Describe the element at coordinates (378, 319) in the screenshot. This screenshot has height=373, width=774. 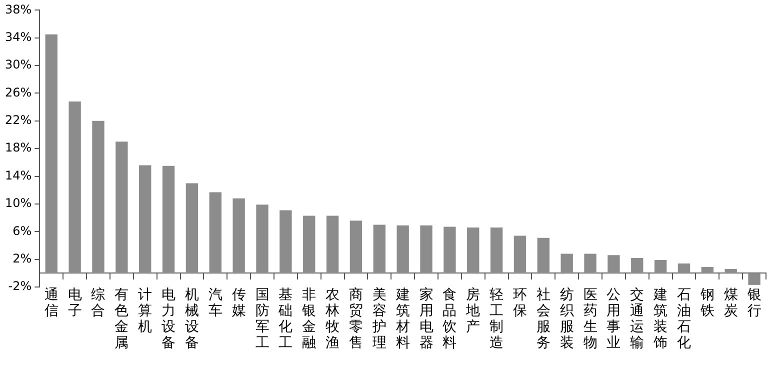
I see `x-tick-label: 美容护理` at that location.